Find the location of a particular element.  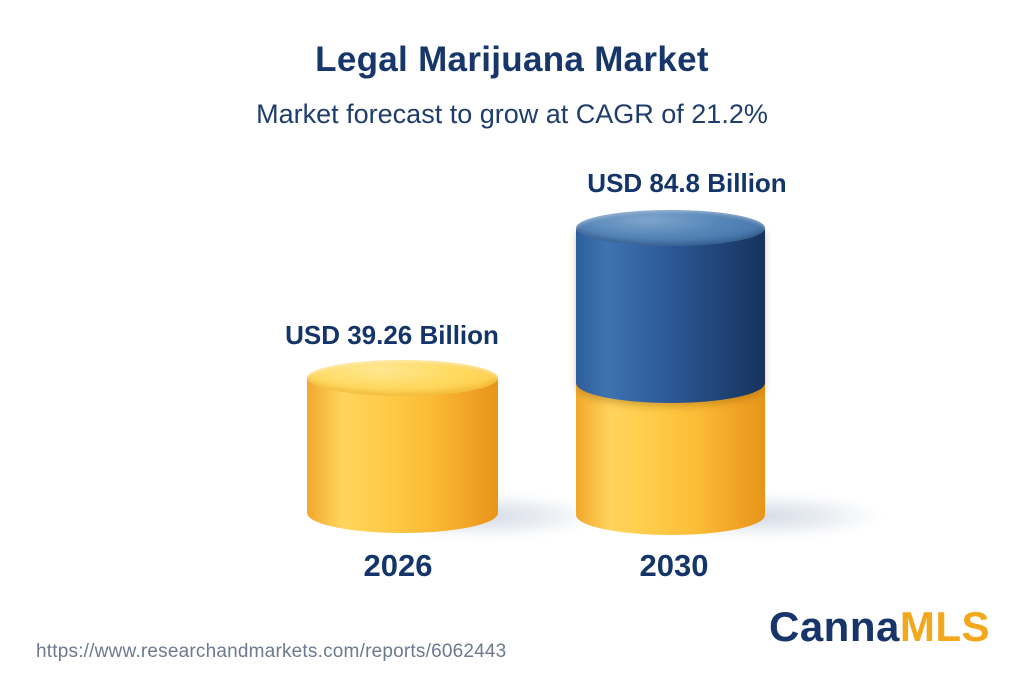

cylinder-2026-body is located at coordinates (402, 455).